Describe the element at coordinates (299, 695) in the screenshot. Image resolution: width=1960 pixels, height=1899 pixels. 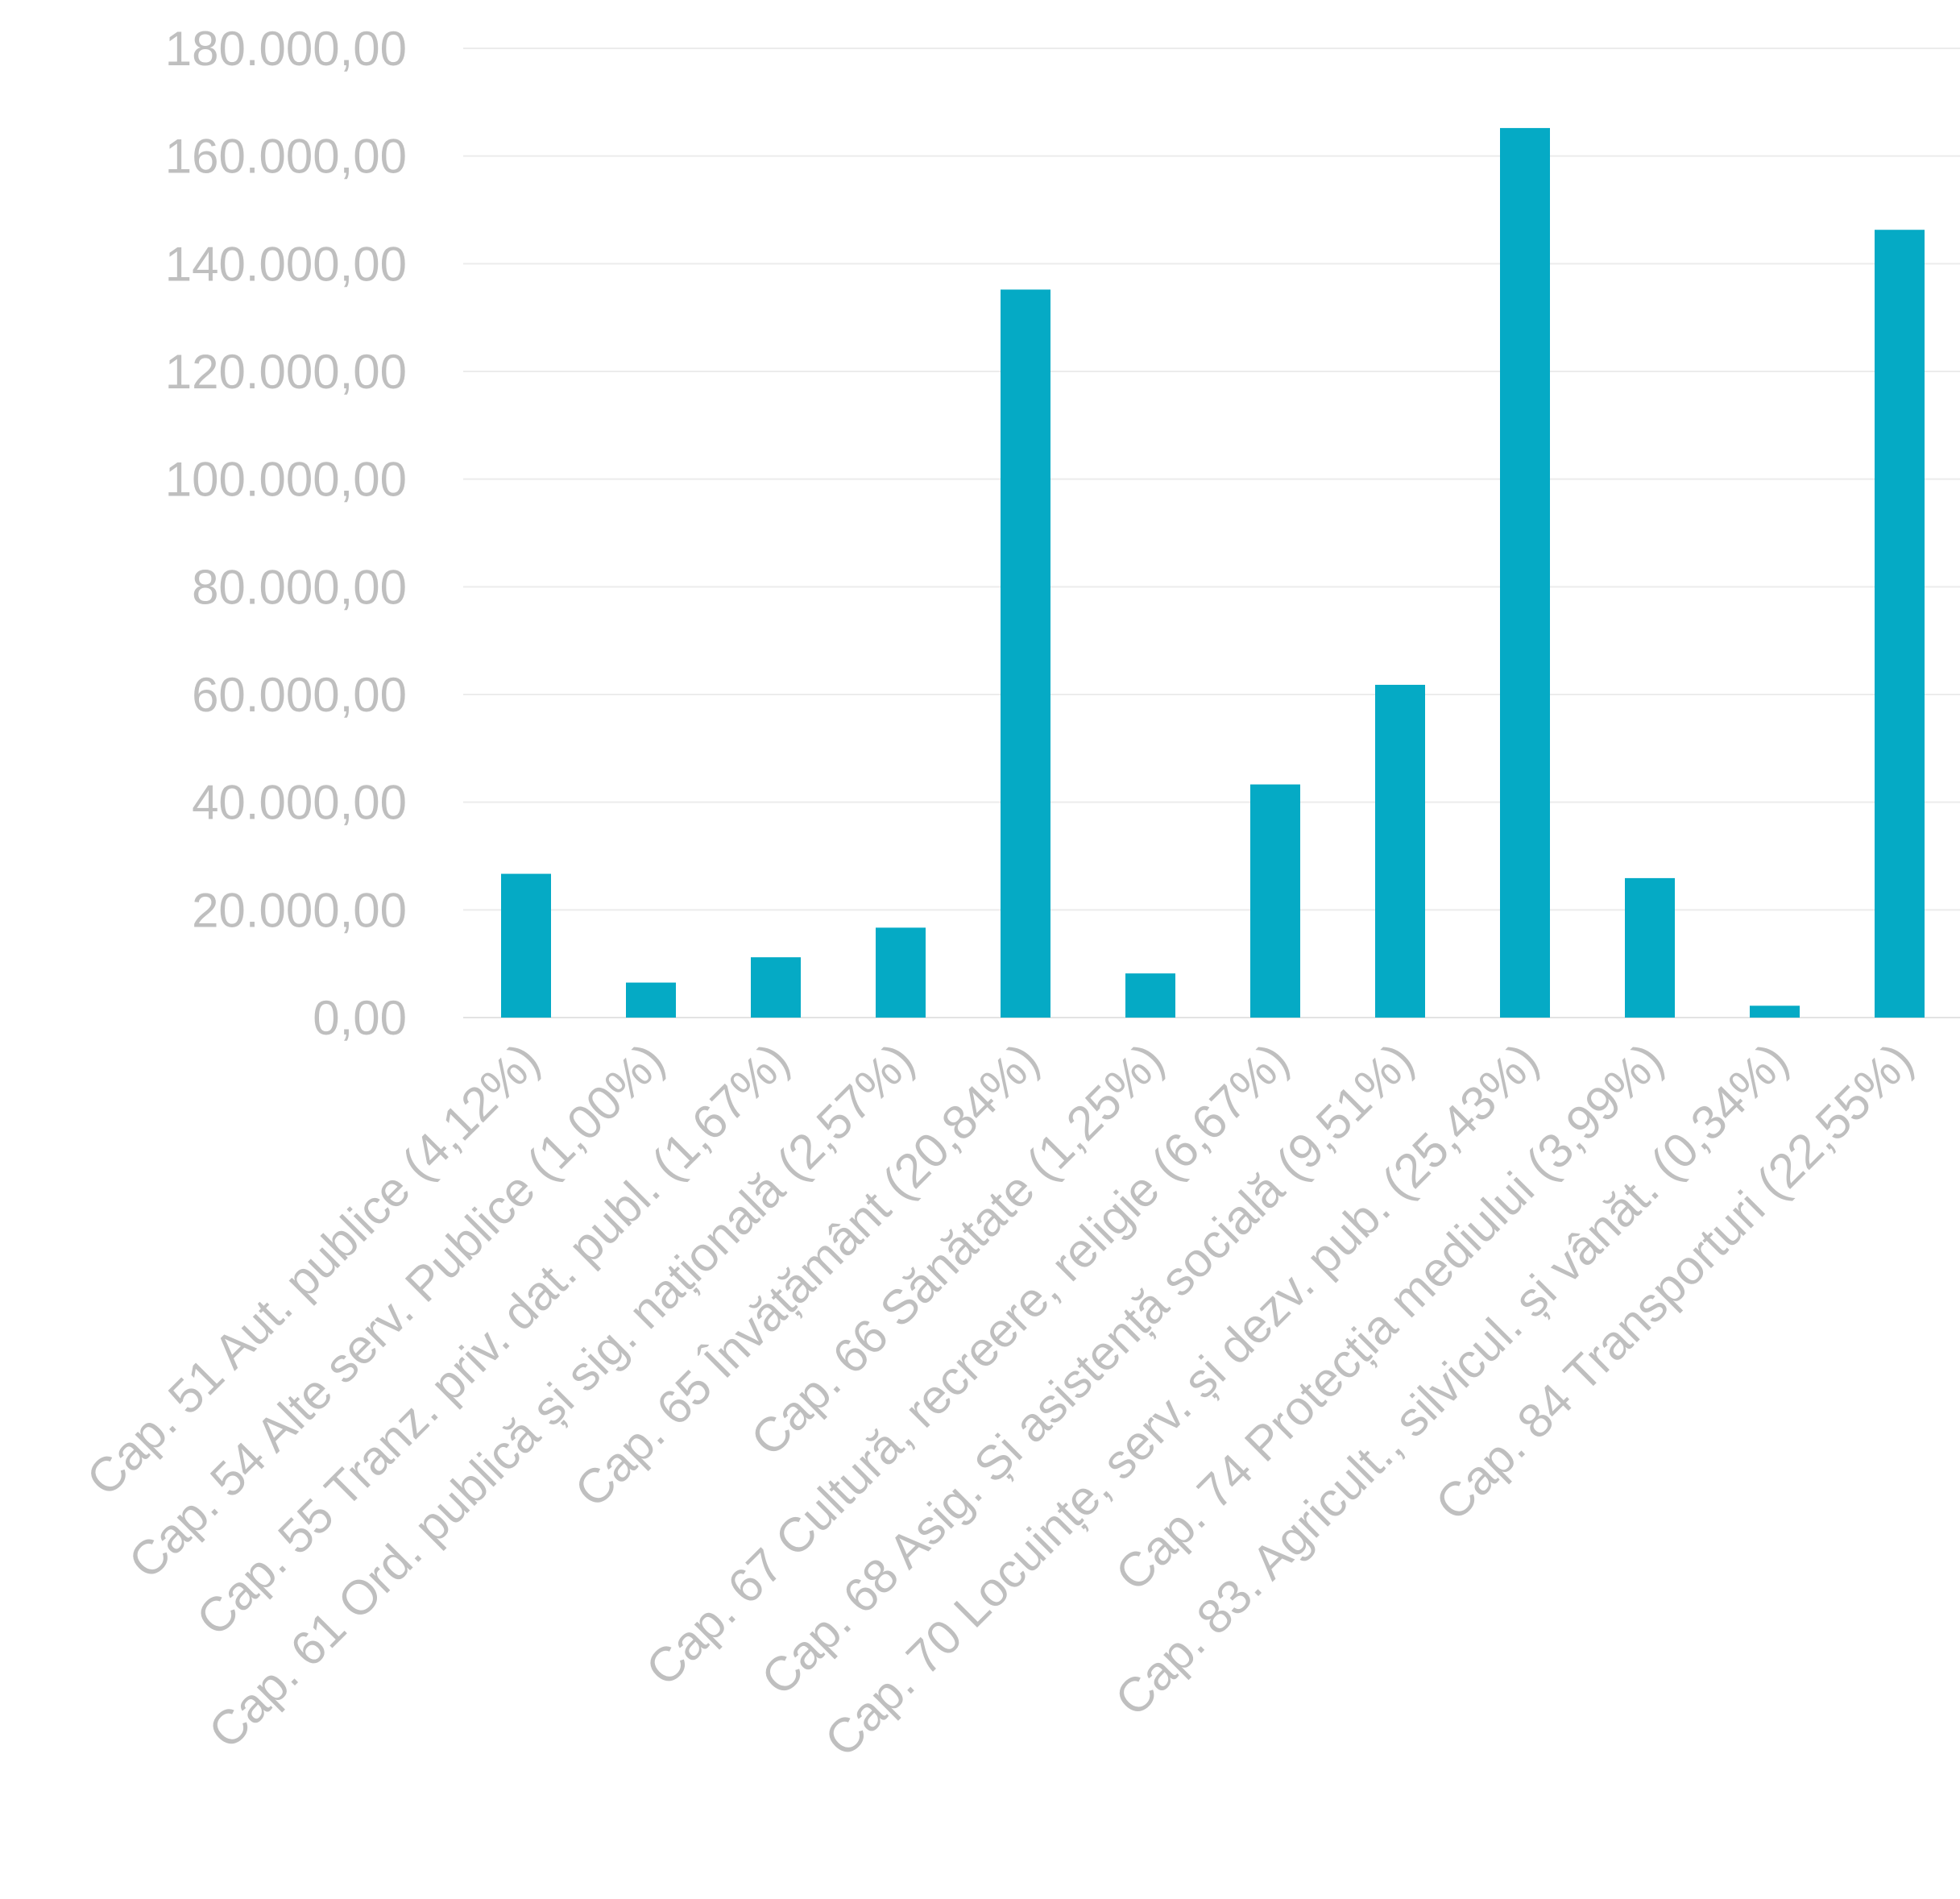
I see `y-tick-label: 60.000,00` at that location.